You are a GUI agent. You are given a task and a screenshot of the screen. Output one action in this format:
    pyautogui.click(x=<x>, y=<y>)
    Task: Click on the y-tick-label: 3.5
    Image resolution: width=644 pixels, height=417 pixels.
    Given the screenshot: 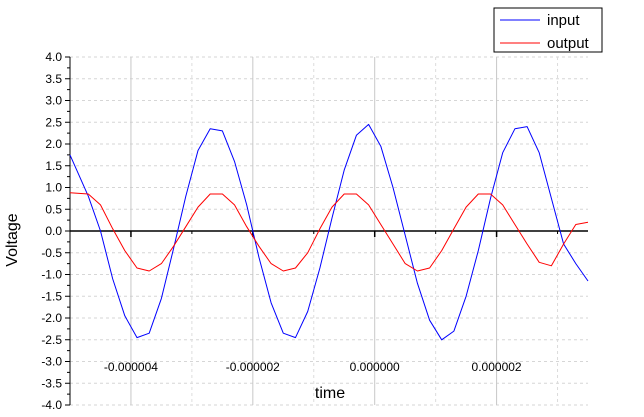 What is the action you would take?
    pyautogui.click(x=53, y=79)
    